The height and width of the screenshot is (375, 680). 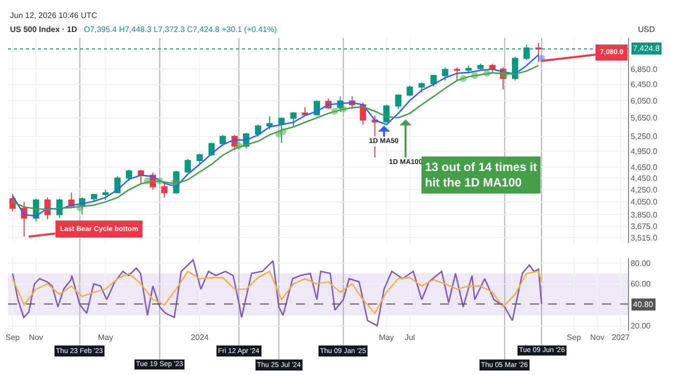 What do you see at coordinates (200, 337) in the screenshot?
I see `x-tick-label: 2024` at bounding box center [200, 337].